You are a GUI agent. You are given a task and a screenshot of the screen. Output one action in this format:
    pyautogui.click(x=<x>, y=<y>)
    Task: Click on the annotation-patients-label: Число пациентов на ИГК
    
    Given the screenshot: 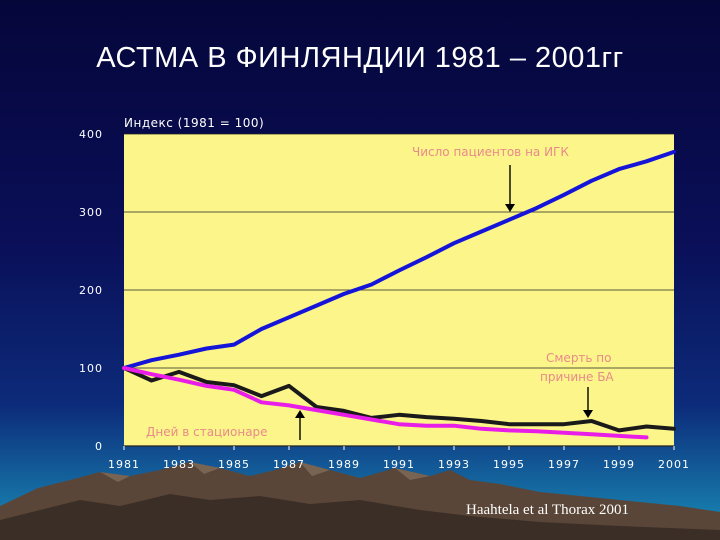 What is the action you would take?
    pyautogui.click(x=490, y=152)
    